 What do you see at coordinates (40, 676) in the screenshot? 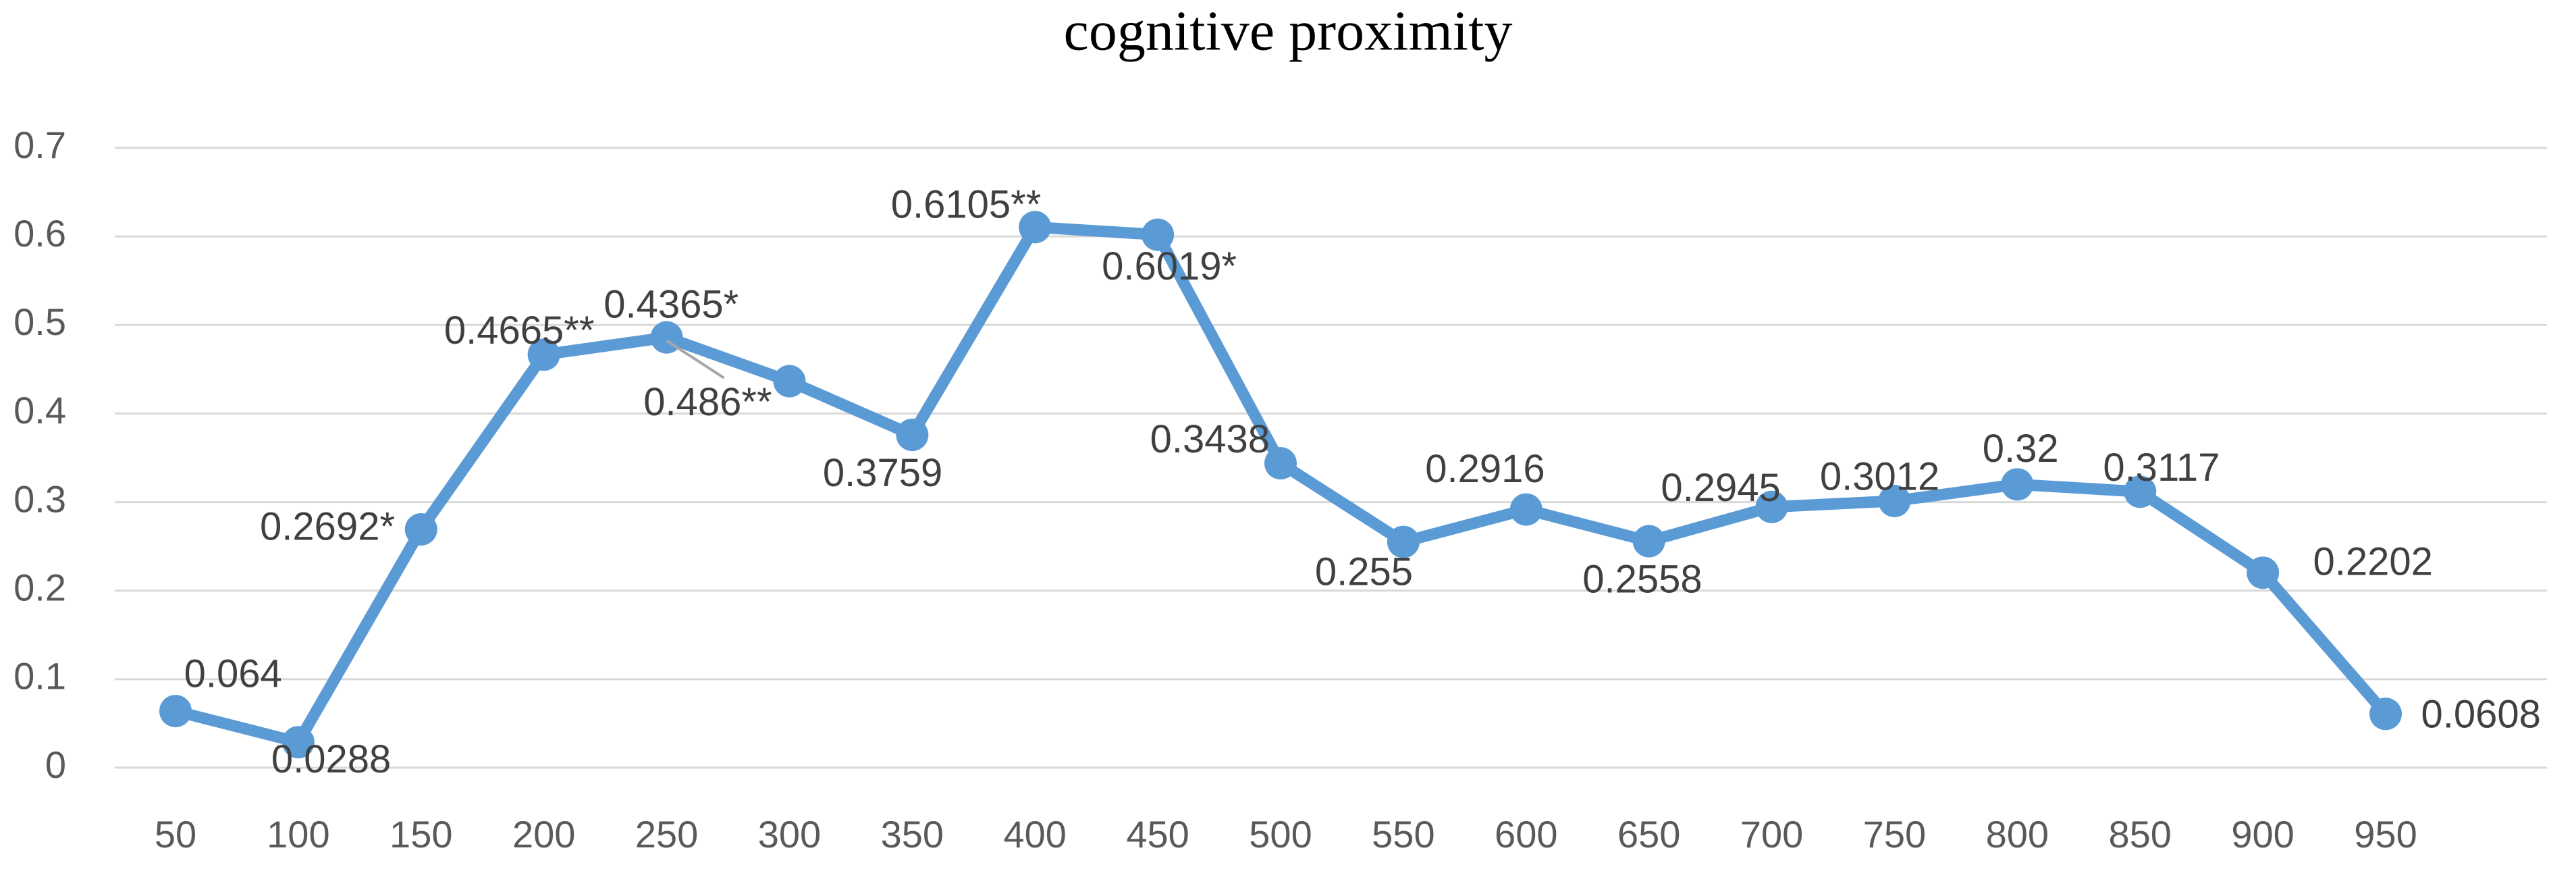
I see `y-tick-label: 0.1` at bounding box center [40, 676].